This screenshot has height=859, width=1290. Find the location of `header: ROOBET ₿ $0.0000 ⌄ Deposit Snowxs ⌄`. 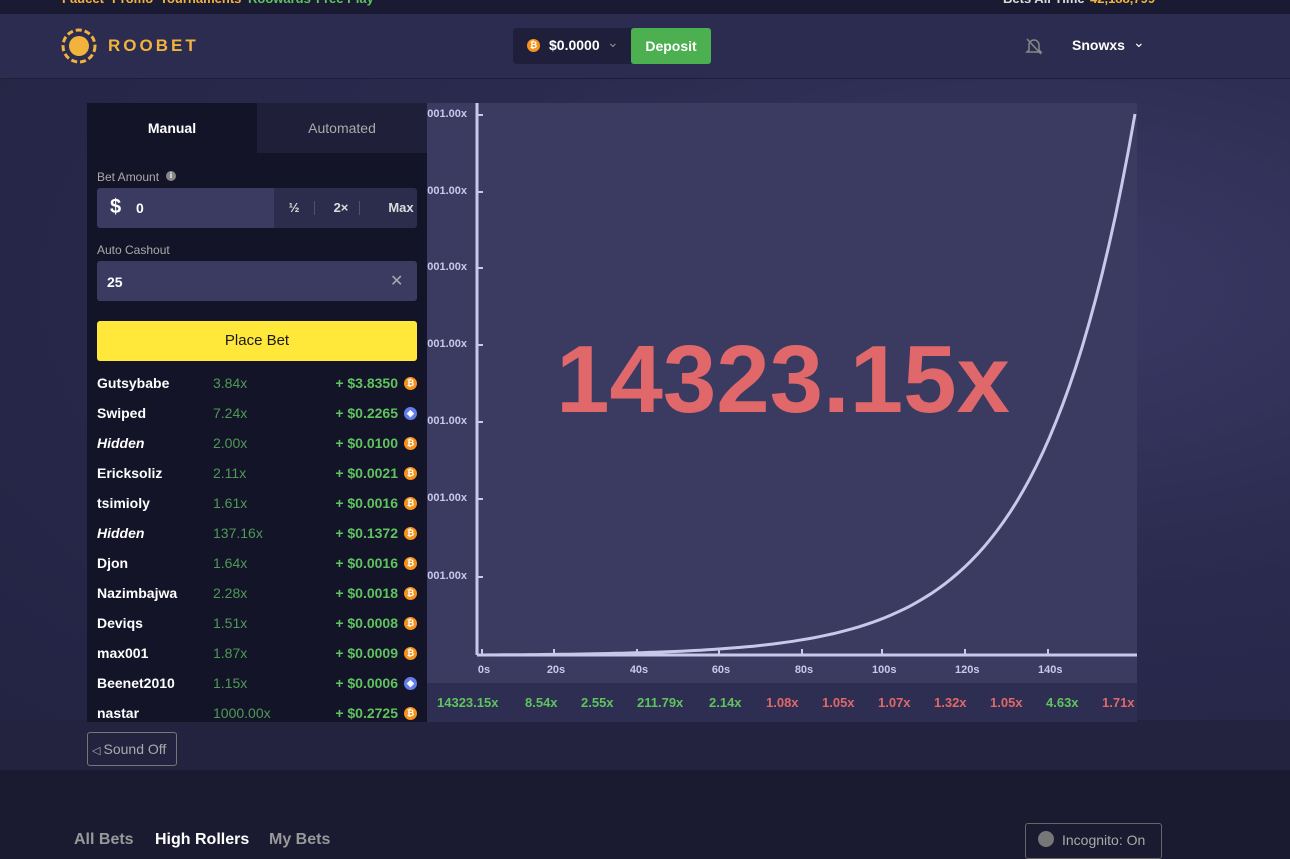

header: ROOBET ₿ $0.0000 ⌄ Deposit Snowxs ⌄ is located at coordinates (645, 46).